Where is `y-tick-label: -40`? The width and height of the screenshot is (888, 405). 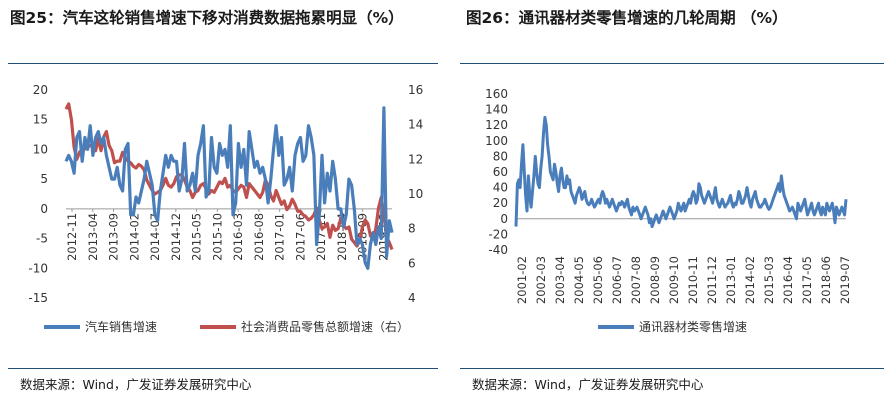 y-tick-label: -40 is located at coordinates (498, 250).